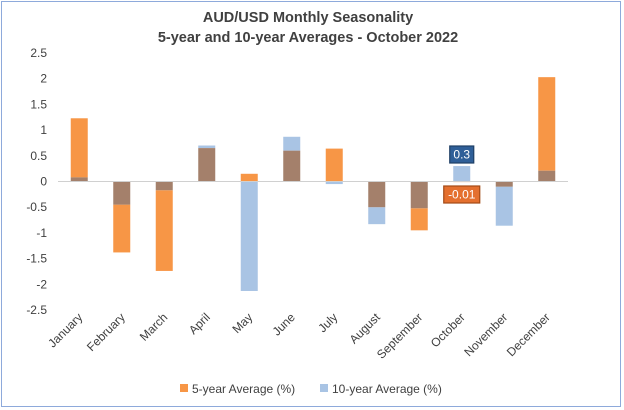 This screenshot has height=410, width=624. Describe the element at coordinates (365, 328) in the screenshot. I see `x-tick-label: August` at that location.